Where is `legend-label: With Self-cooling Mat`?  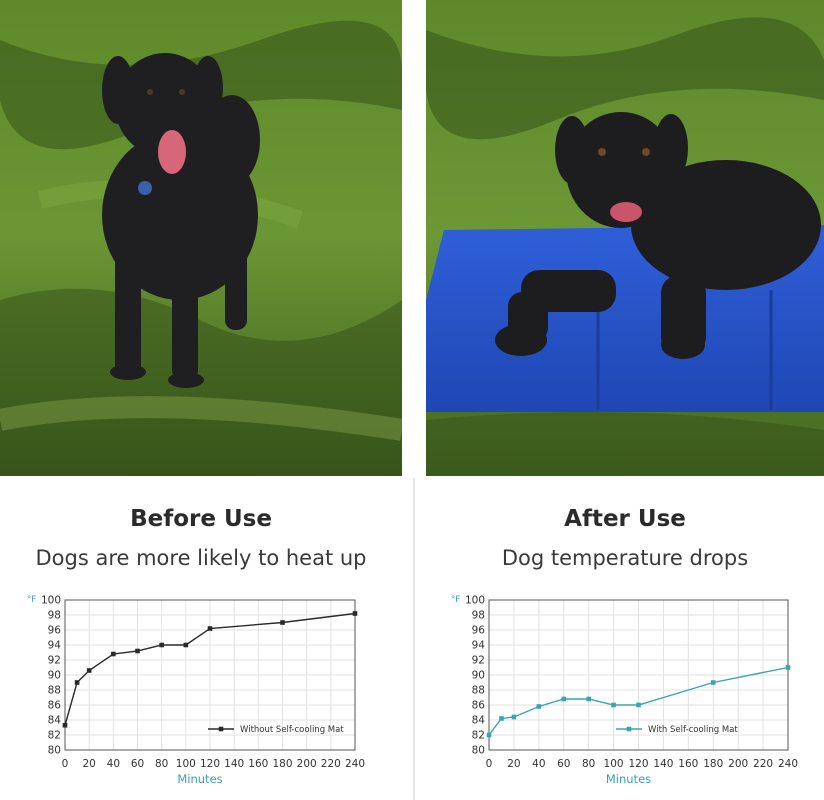 legend-label: With Self-cooling Mat is located at coordinates (693, 730).